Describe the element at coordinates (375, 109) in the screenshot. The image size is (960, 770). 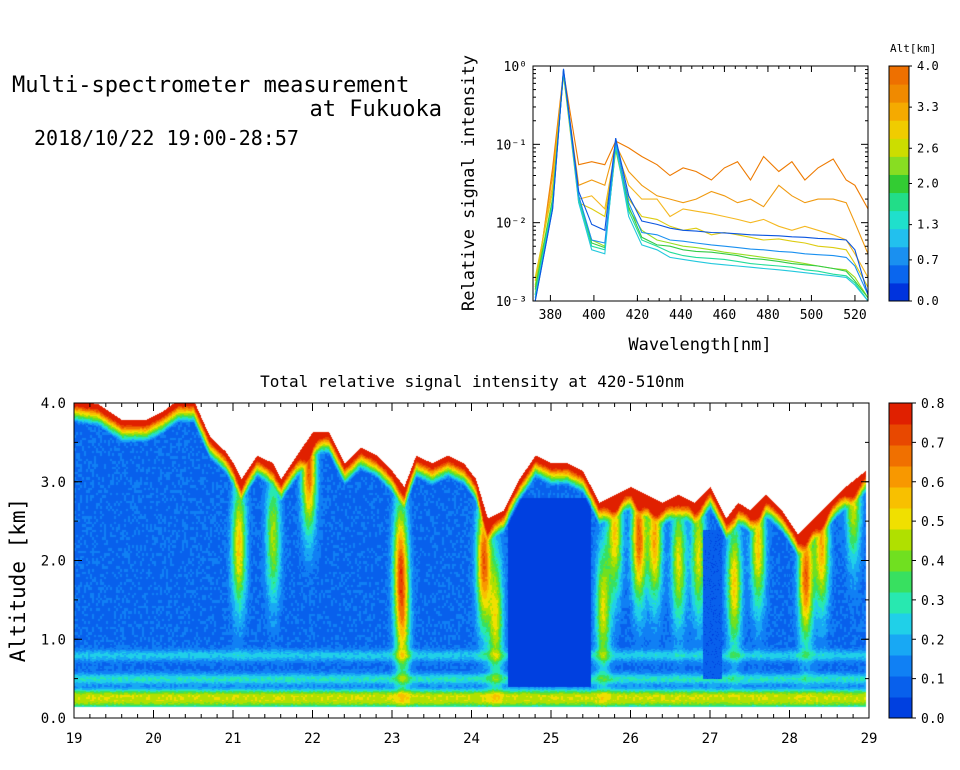
I see `chart-title-line2: at Fukuoka` at that location.